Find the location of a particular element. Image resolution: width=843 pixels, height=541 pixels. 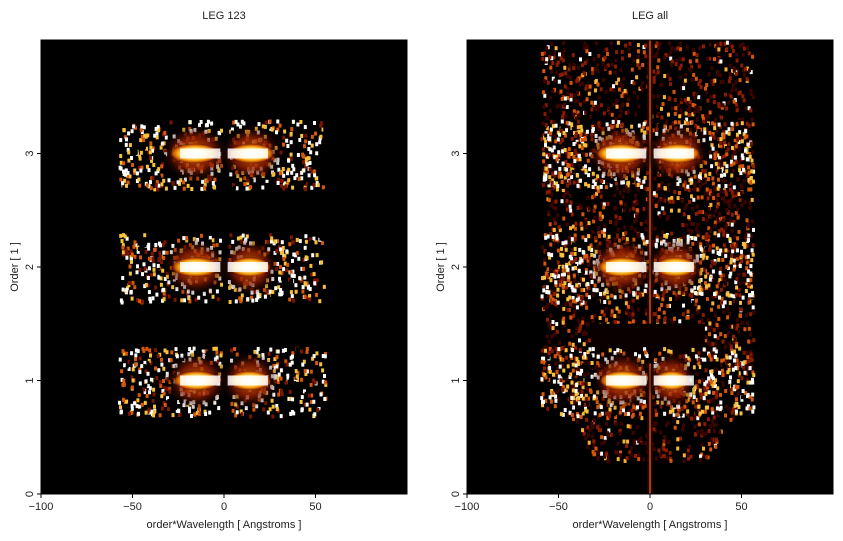

x-tick-label: −100 is located at coordinates (41, 507).